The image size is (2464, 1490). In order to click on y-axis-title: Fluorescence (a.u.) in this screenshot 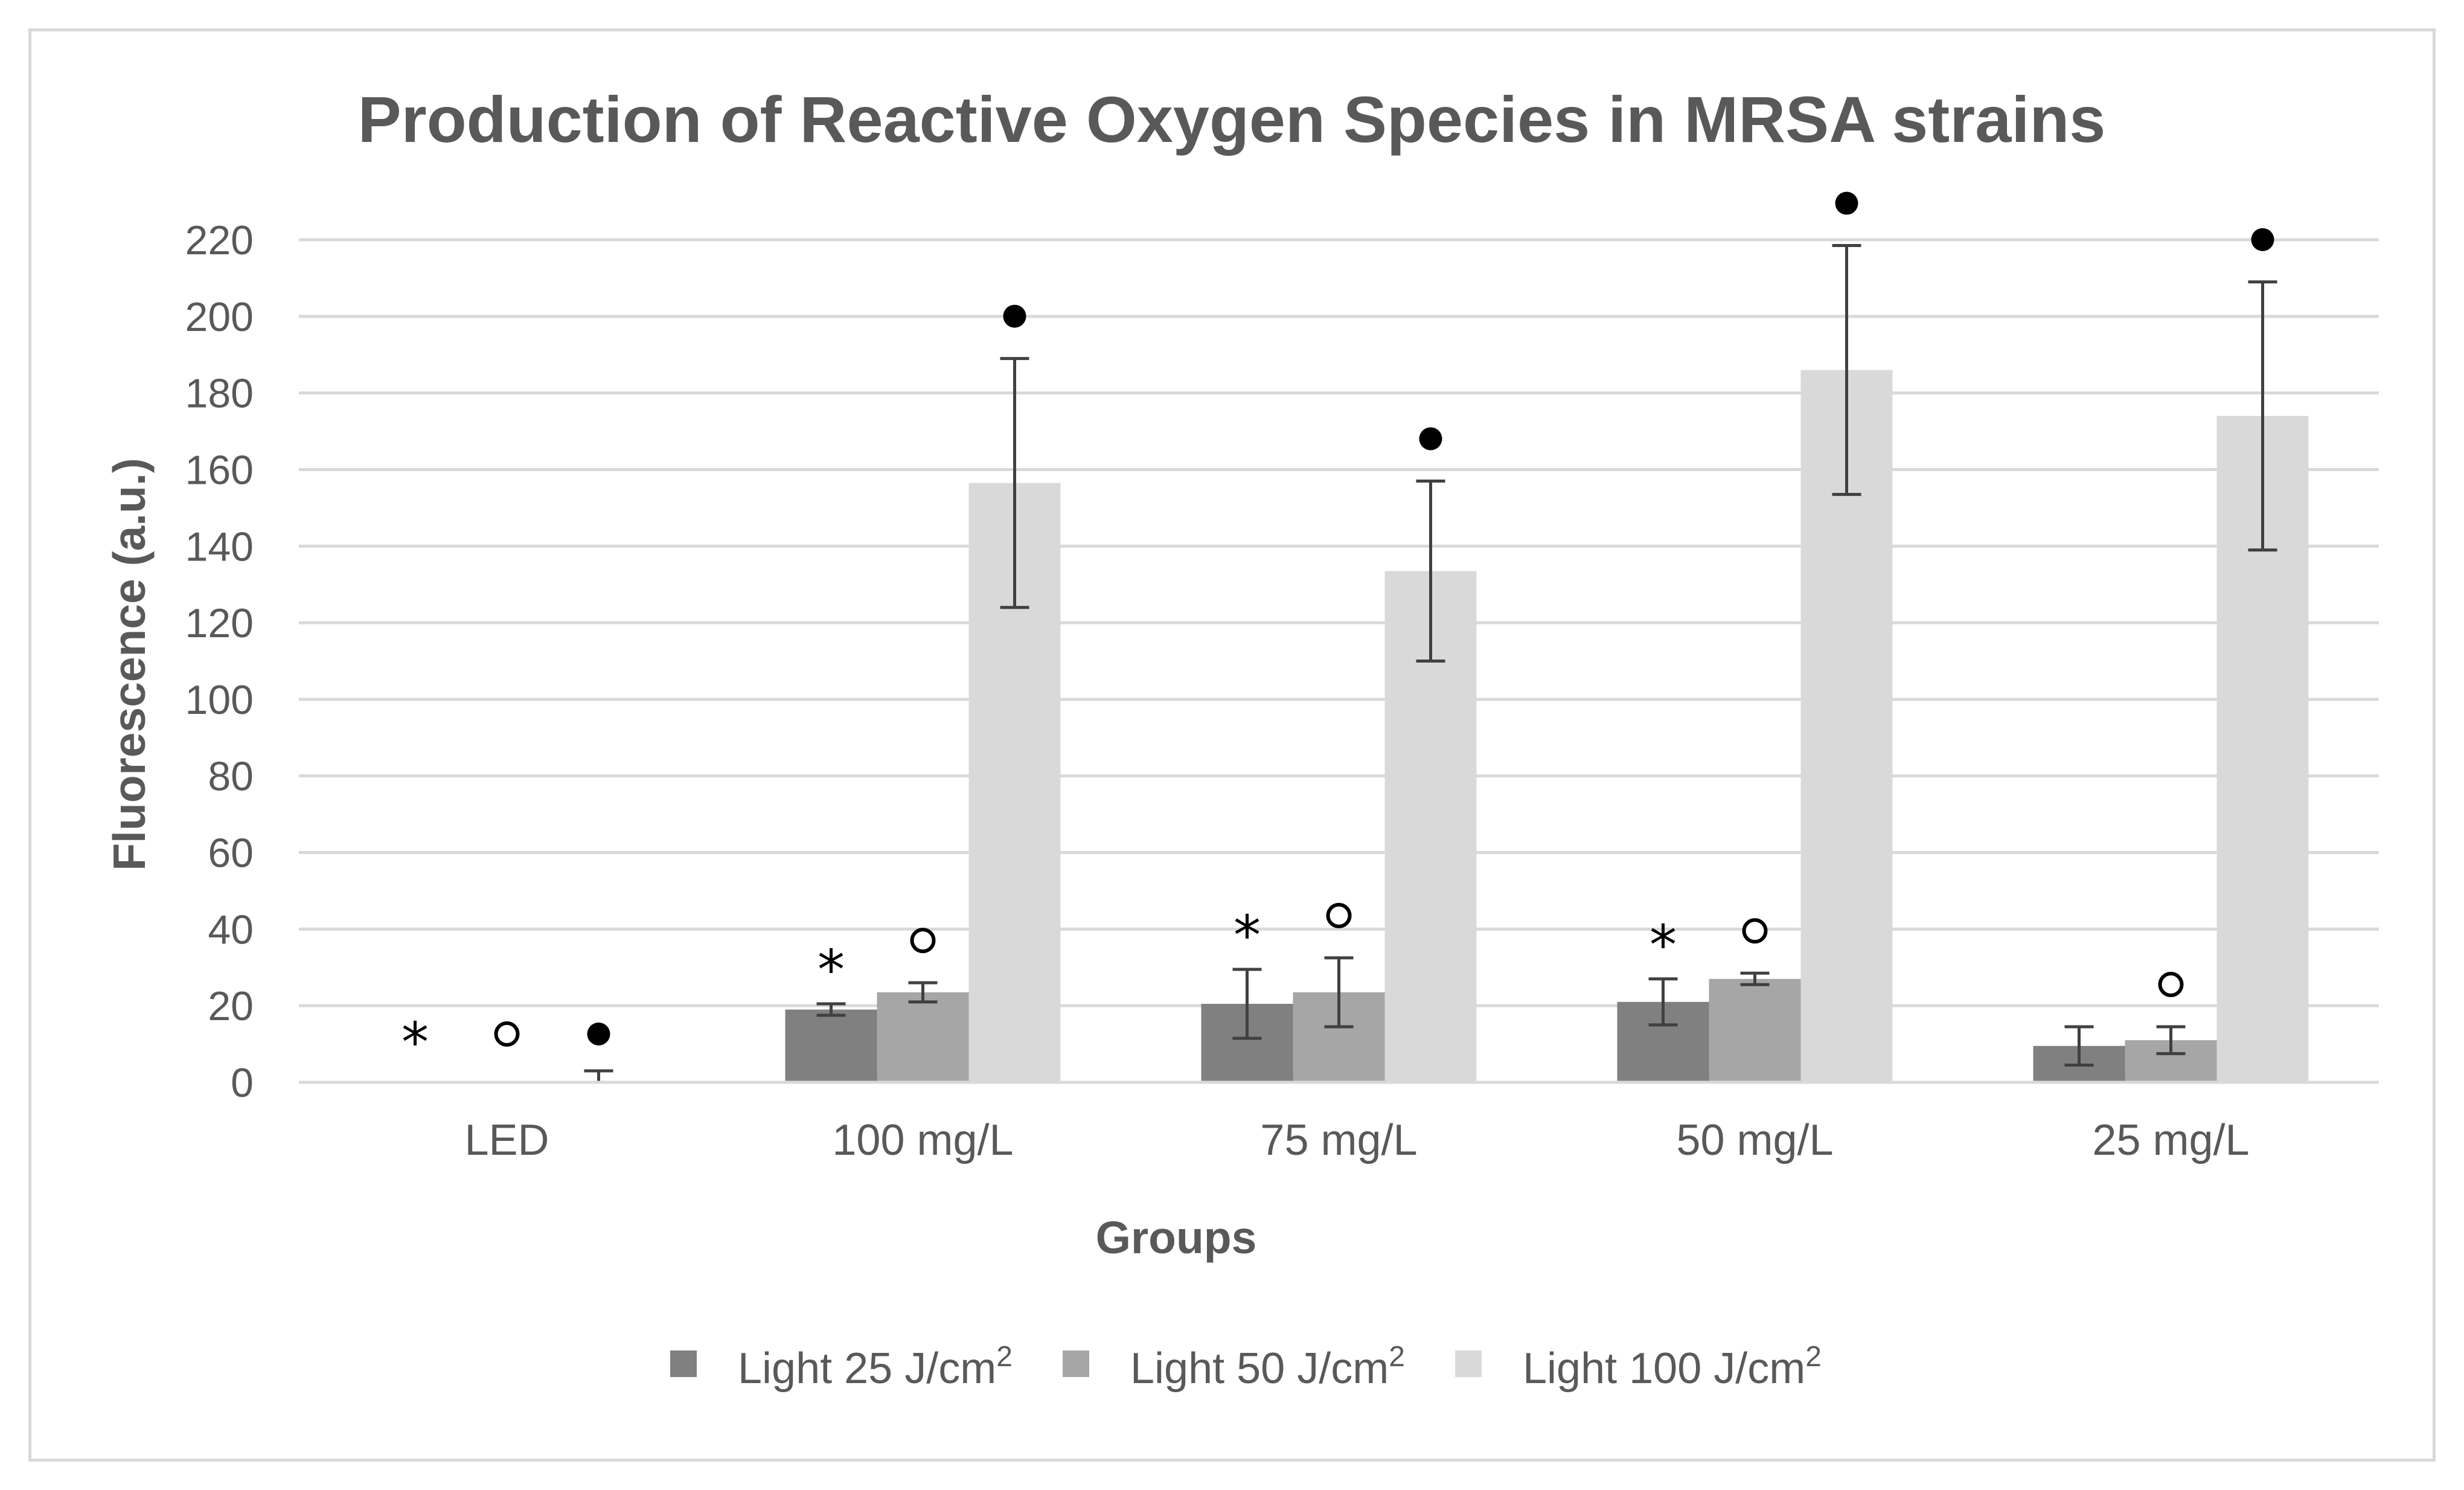, I will do `click(129, 665)`.